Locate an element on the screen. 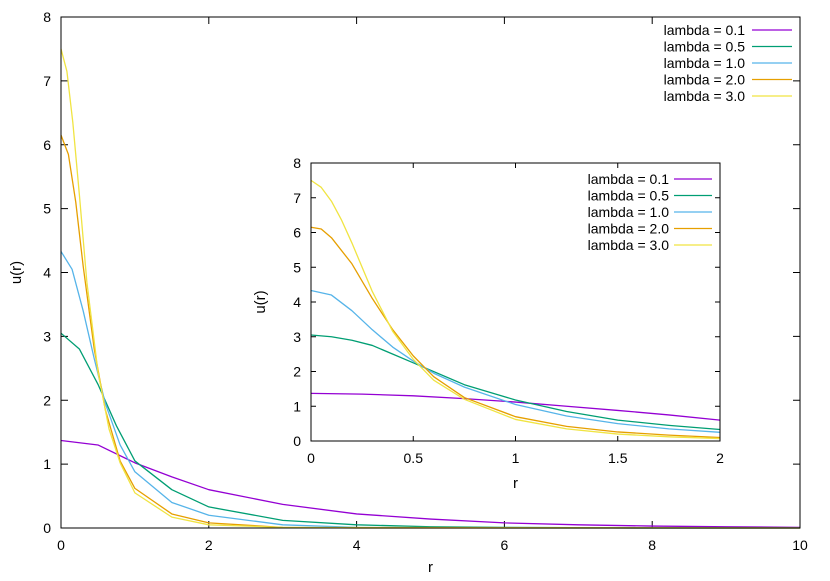 This screenshot has height=581, width=830. x-tick-label: 4 is located at coordinates (357, 545).